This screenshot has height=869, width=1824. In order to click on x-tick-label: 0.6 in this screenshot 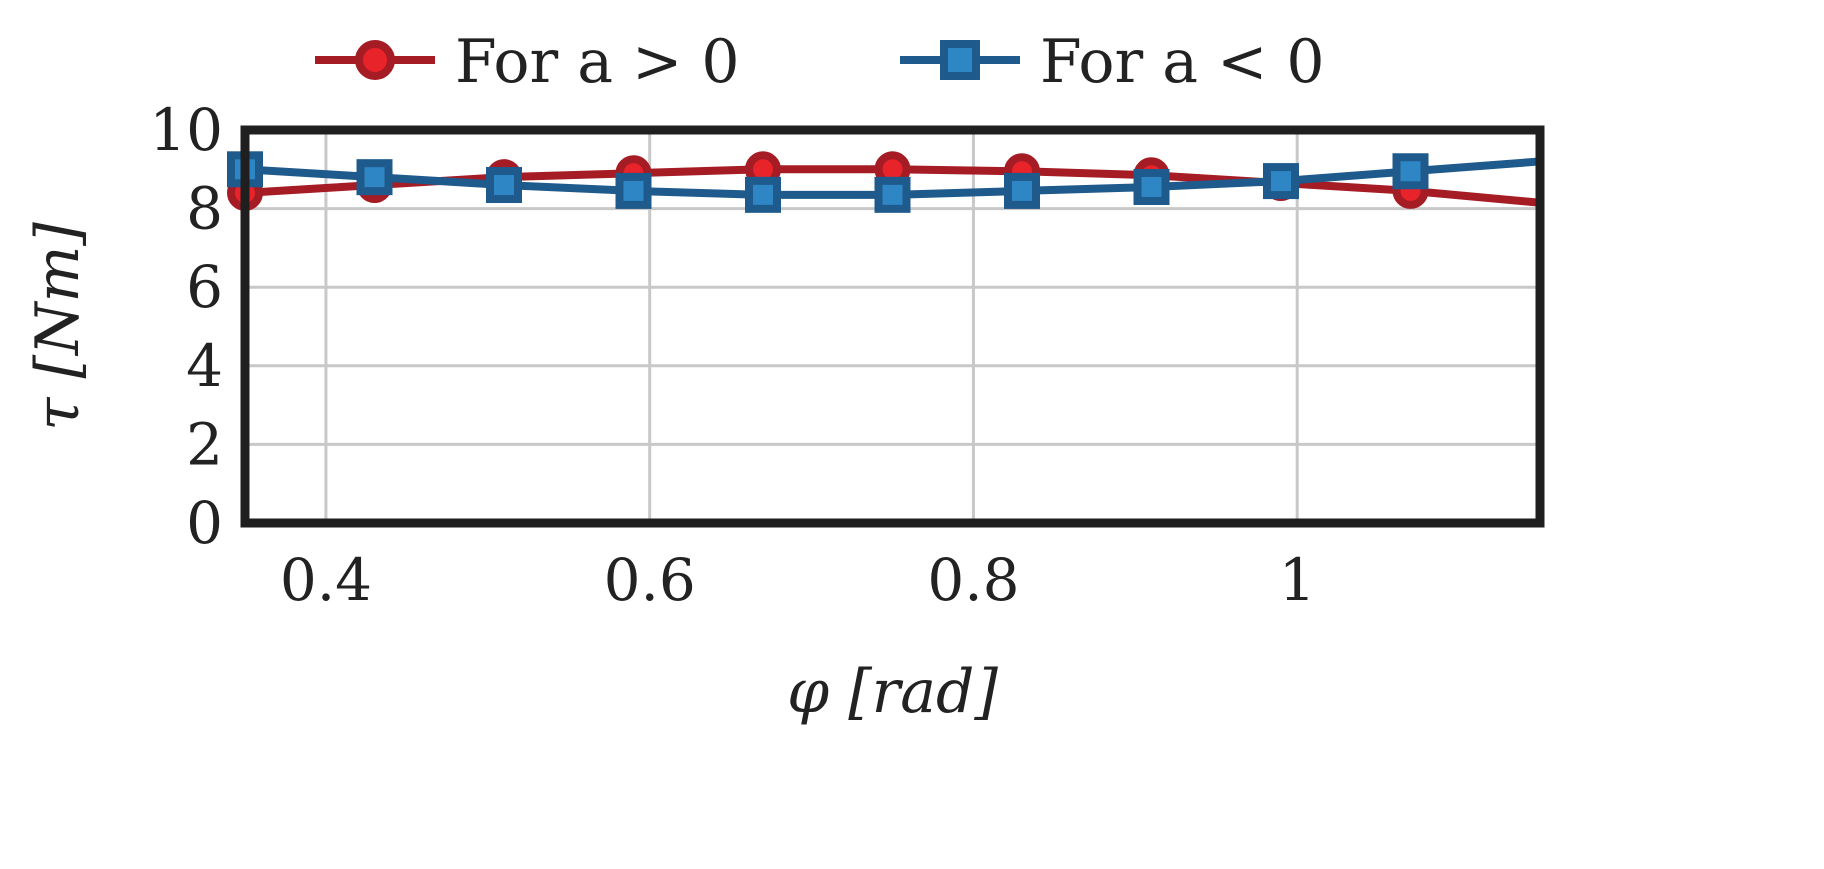, I will do `click(650, 580)`.